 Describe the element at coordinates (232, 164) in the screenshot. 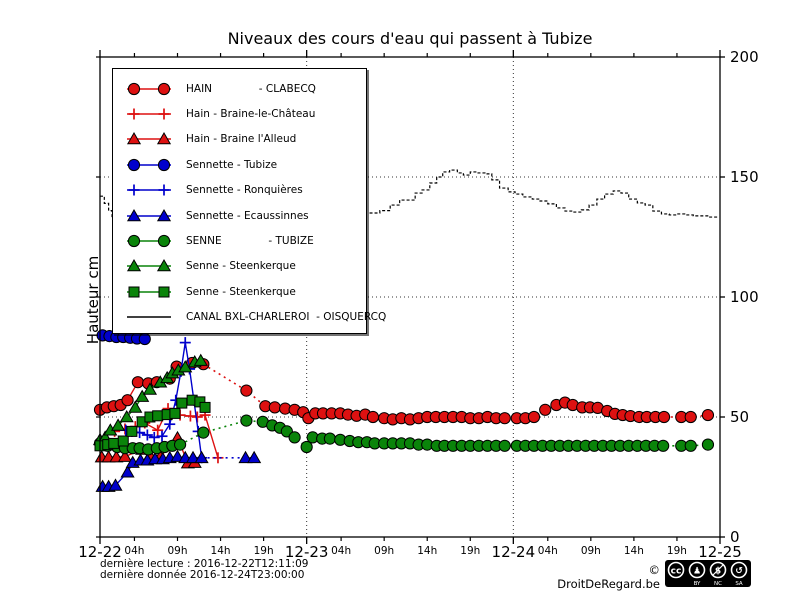

I see `legend-label: Sennette - Tubize` at that location.